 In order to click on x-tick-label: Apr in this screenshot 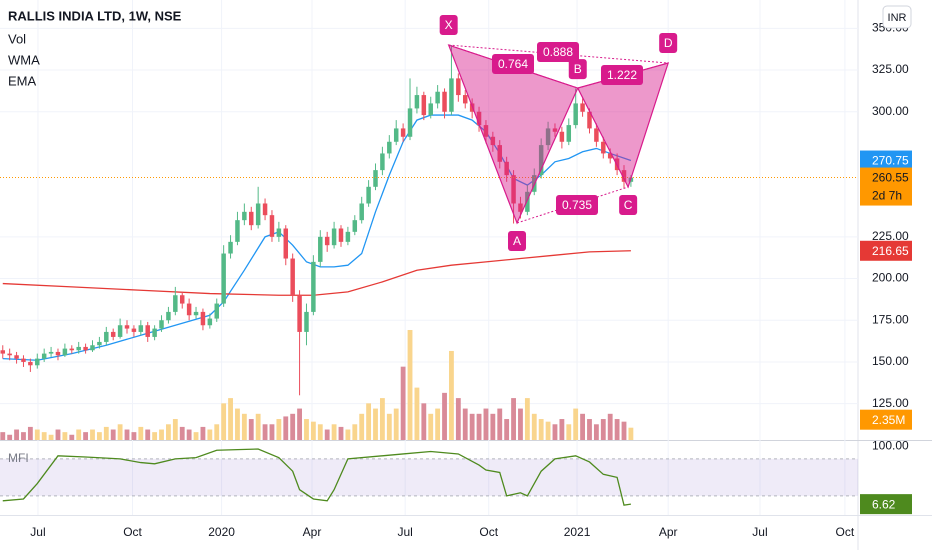, I will do `click(312, 532)`.